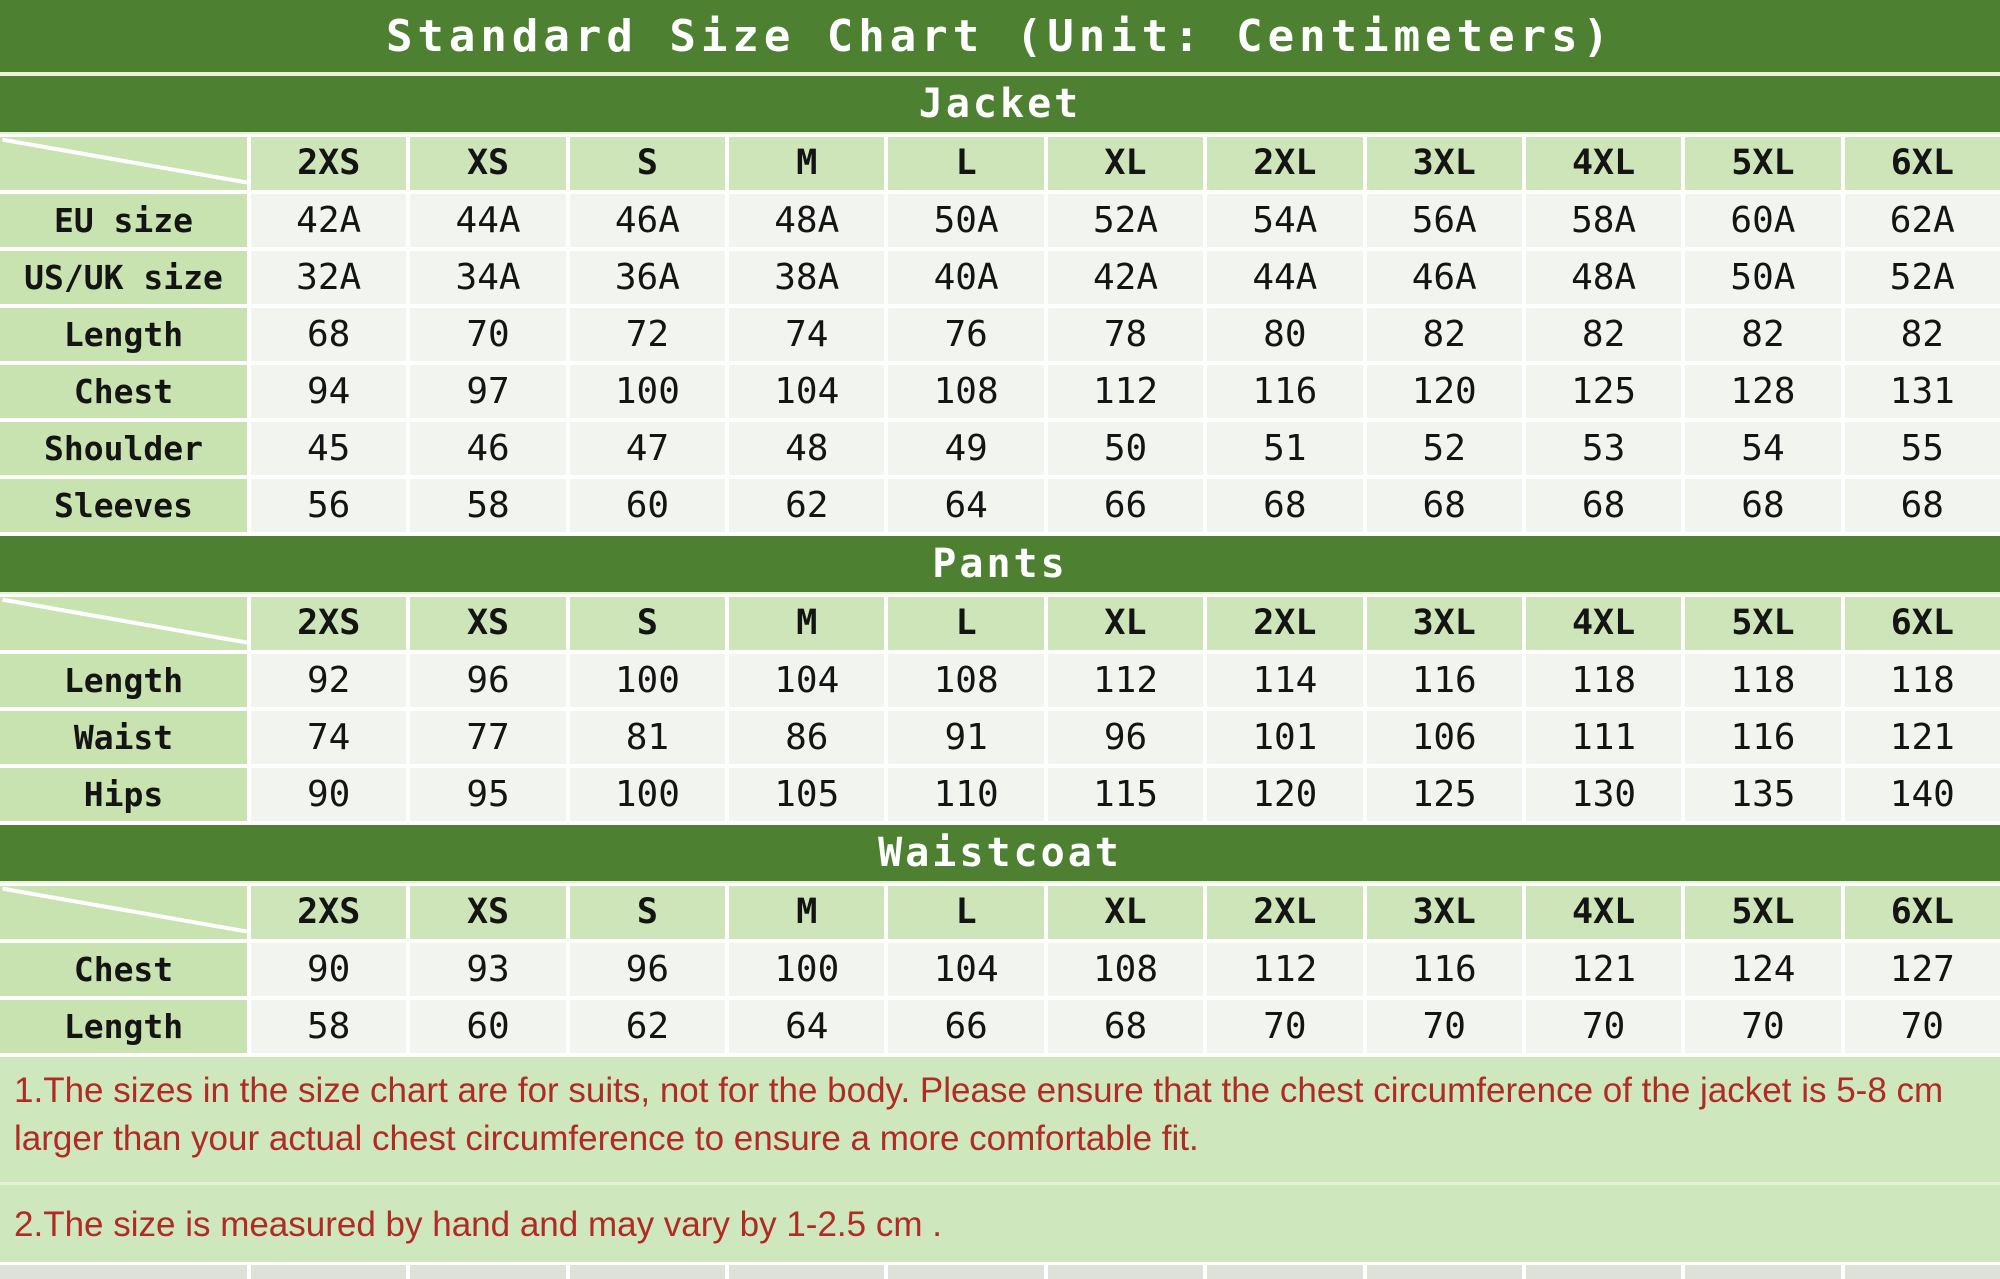 This screenshot has width=2000, height=1279. Describe the element at coordinates (1922, 391) in the screenshot. I see `data-cell: 131` at that location.